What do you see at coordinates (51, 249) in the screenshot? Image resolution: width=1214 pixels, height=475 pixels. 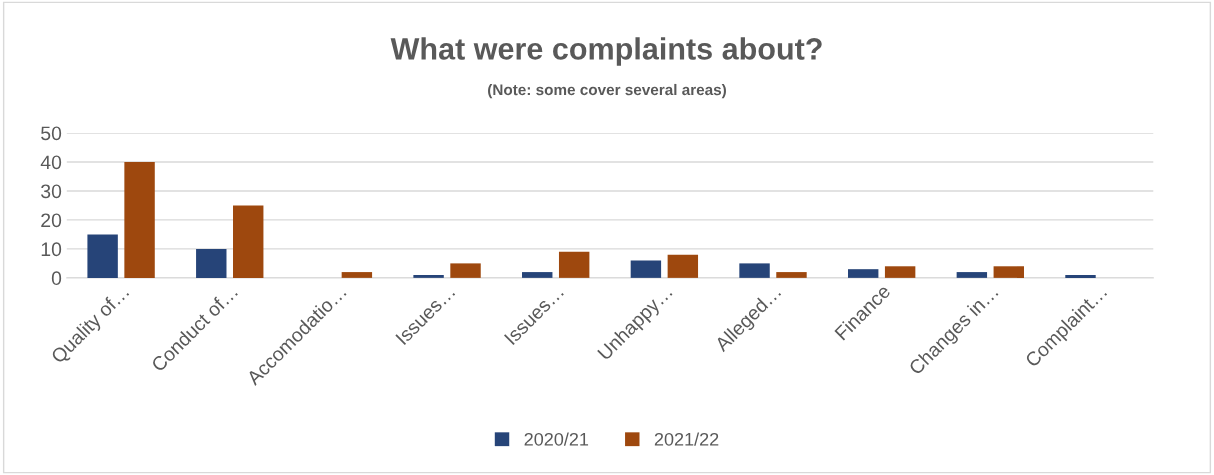 I see `y-tick-label: 10` at bounding box center [51, 249].